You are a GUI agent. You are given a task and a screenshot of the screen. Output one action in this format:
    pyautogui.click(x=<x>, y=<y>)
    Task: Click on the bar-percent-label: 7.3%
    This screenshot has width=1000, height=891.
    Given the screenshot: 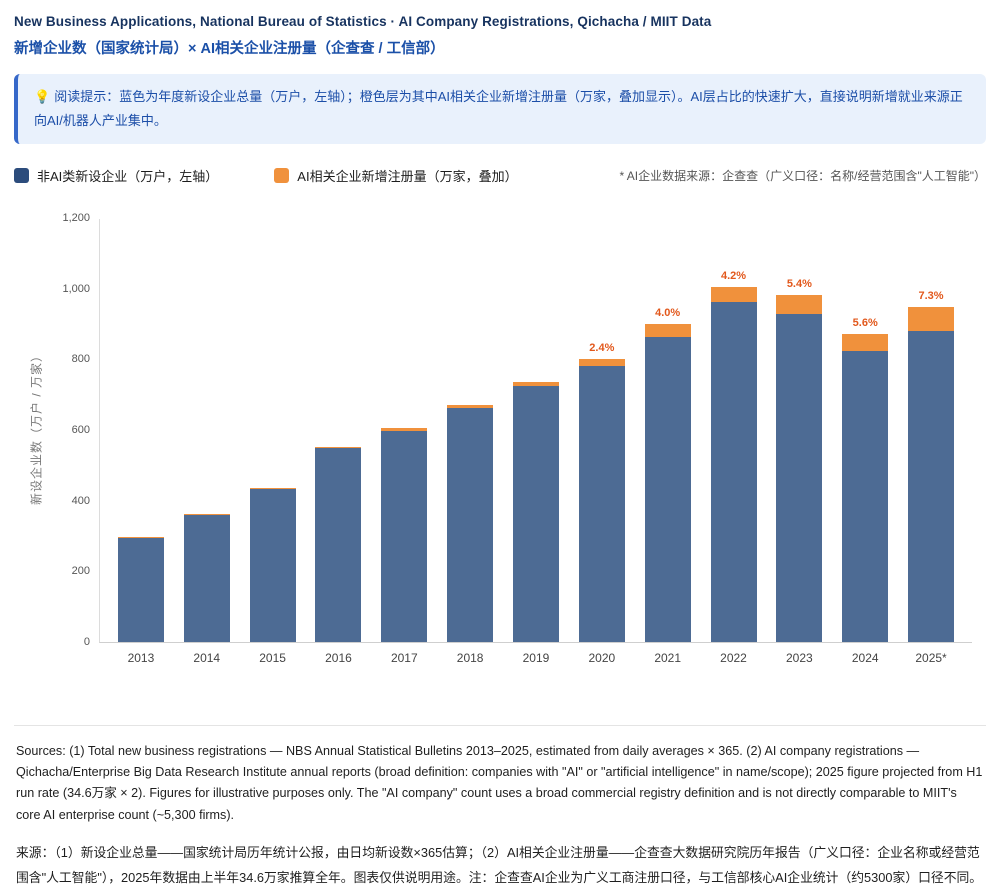 What is the action you would take?
    pyautogui.click(x=931, y=295)
    